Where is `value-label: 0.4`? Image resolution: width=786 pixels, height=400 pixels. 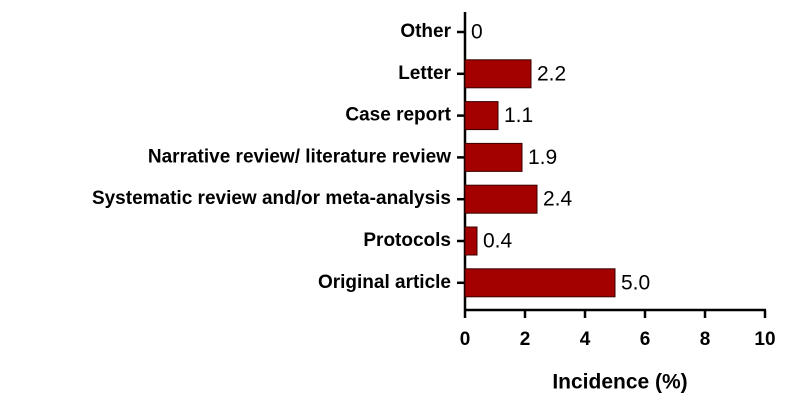
value-label: 0.4 is located at coordinates (498, 241).